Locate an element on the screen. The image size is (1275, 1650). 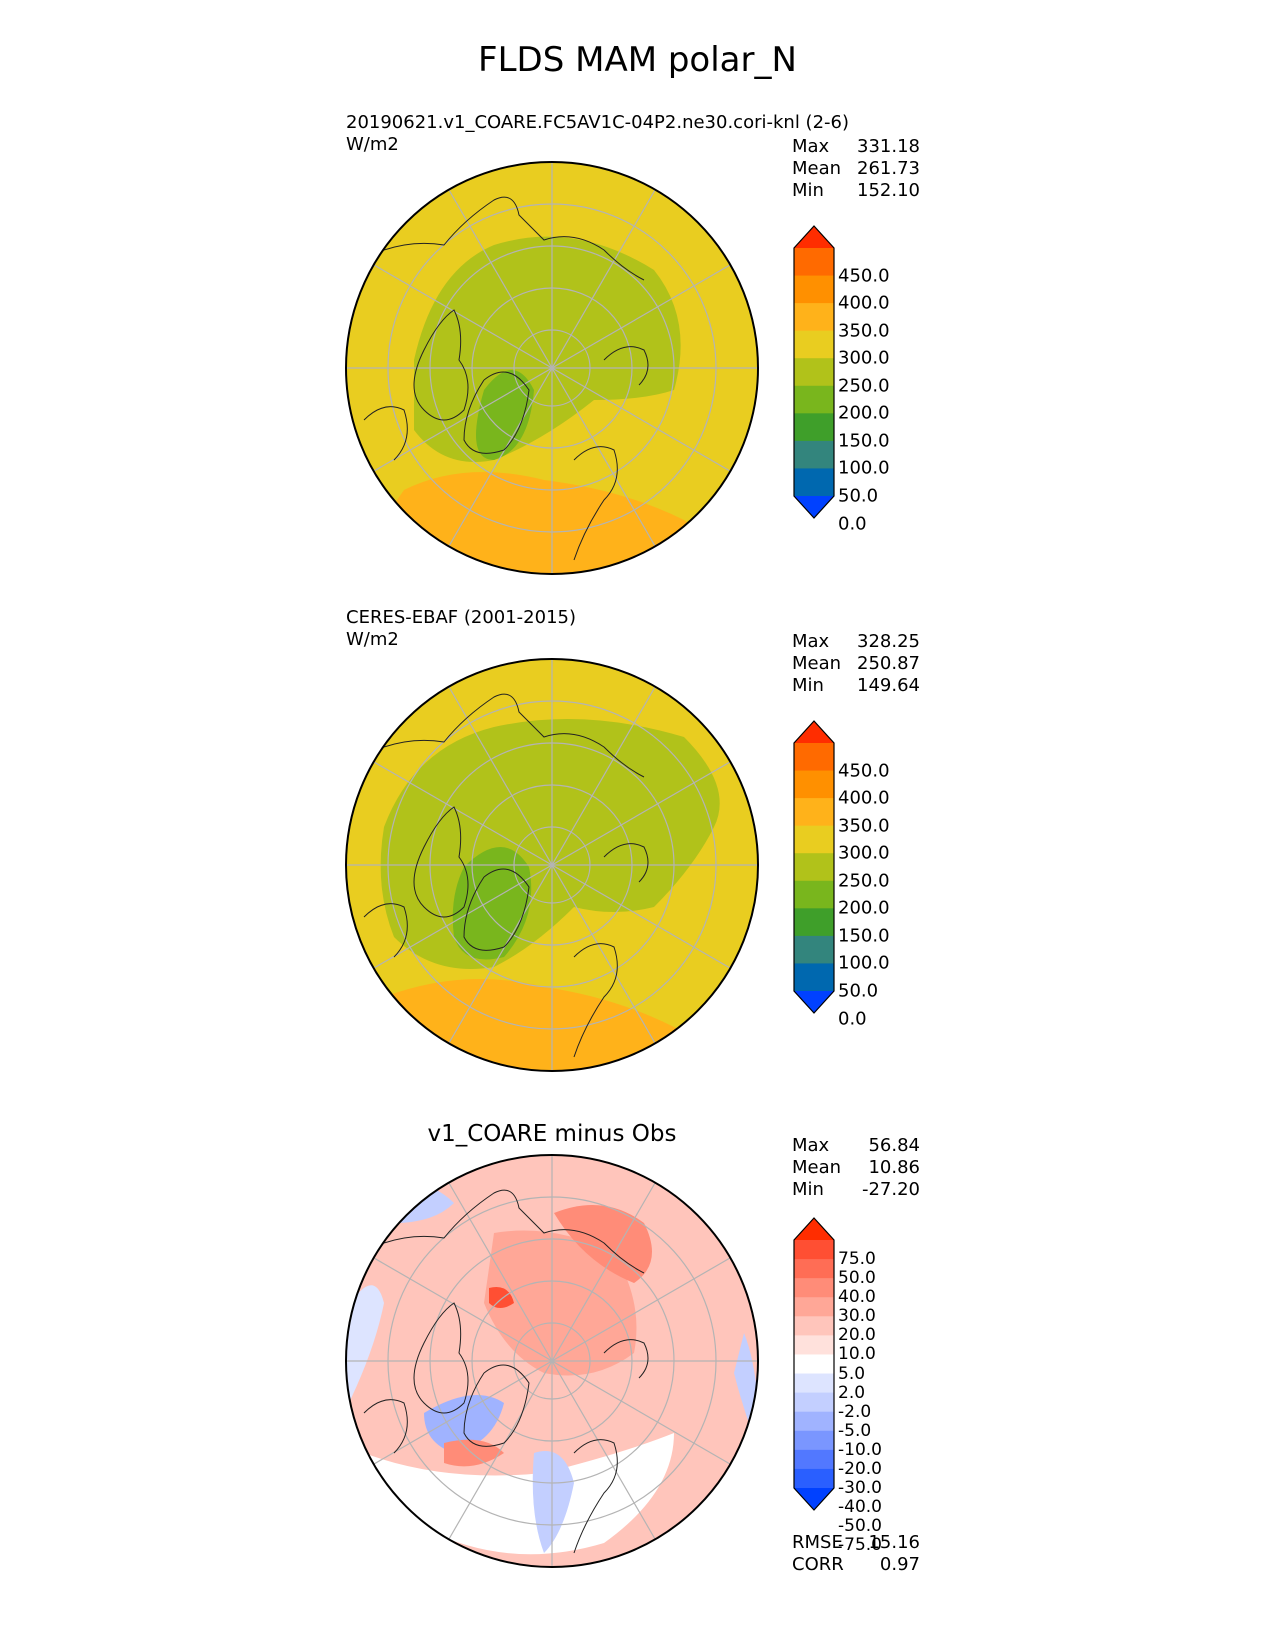
figure-title: FLDS MAM polar_N is located at coordinates (637, 60).